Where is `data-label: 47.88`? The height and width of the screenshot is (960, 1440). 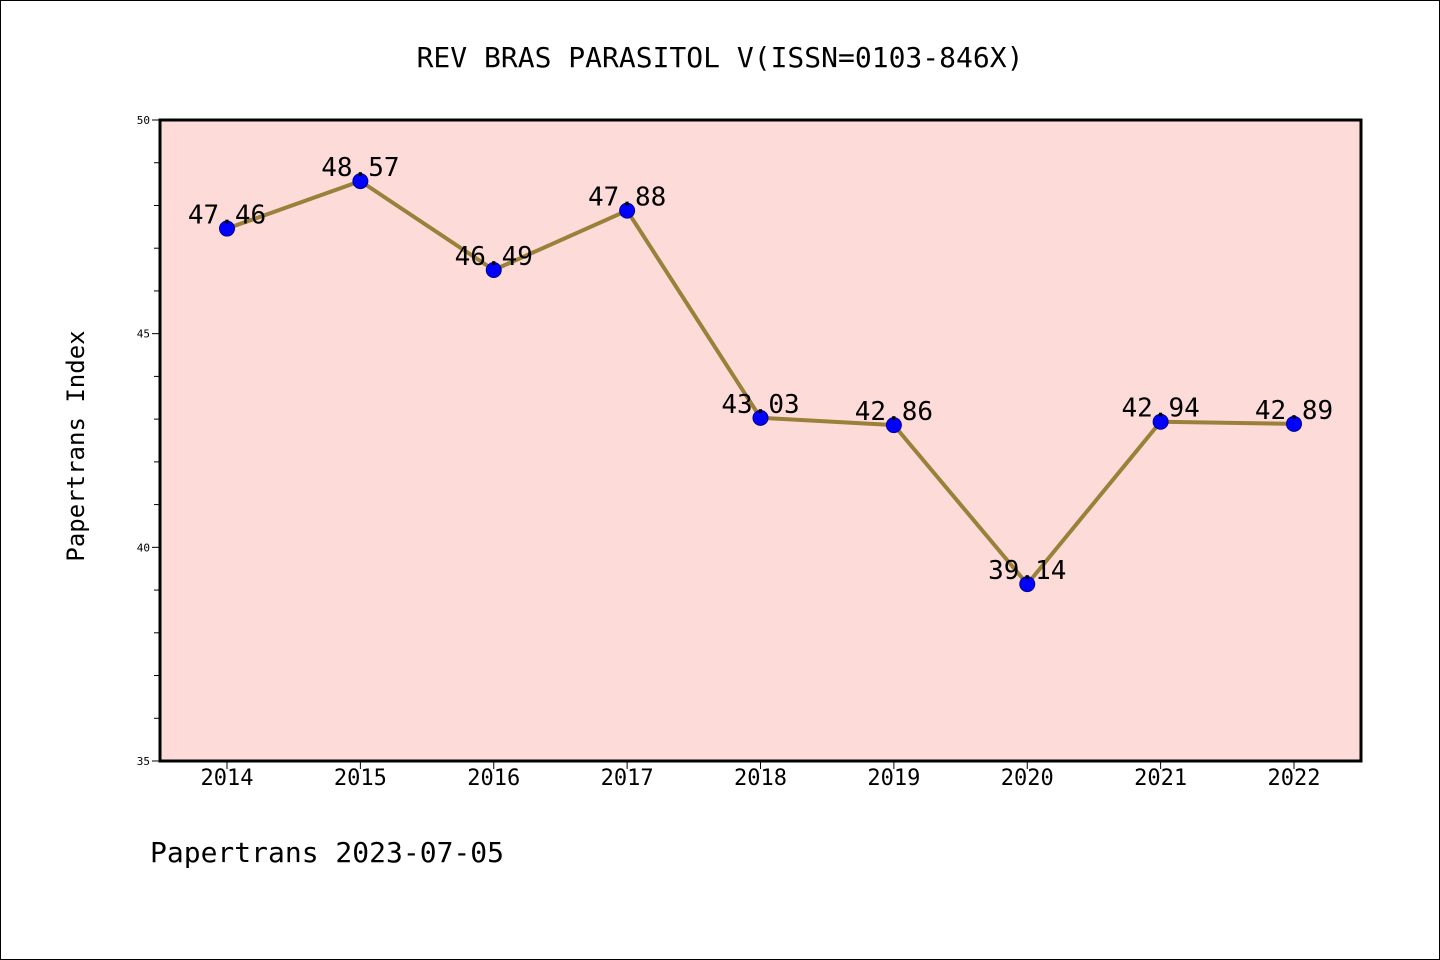 data-label: 47.88 is located at coordinates (627, 198).